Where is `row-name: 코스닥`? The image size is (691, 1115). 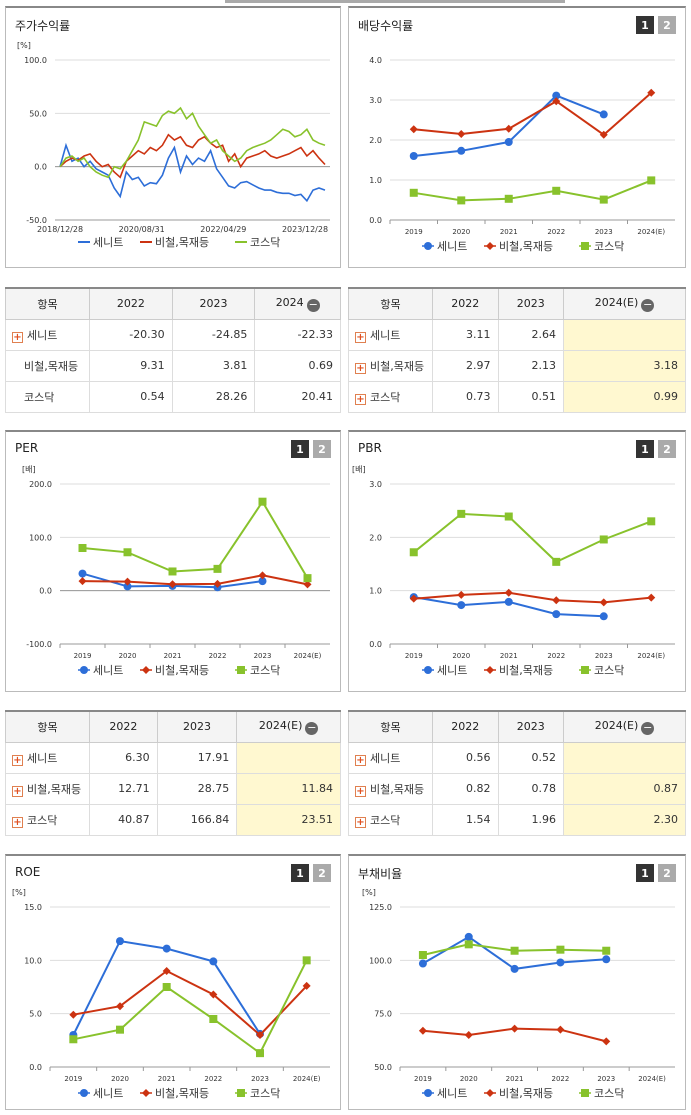 row-name: 코스닥 is located at coordinates (39, 397).